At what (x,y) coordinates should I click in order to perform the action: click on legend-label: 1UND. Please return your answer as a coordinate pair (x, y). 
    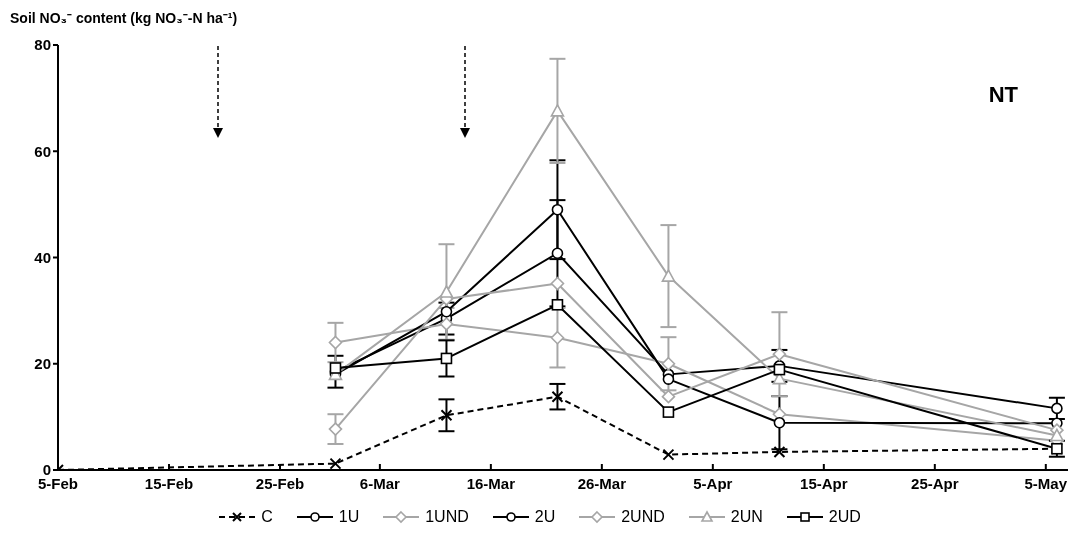
    Looking at the image, I should click on (447, 517).